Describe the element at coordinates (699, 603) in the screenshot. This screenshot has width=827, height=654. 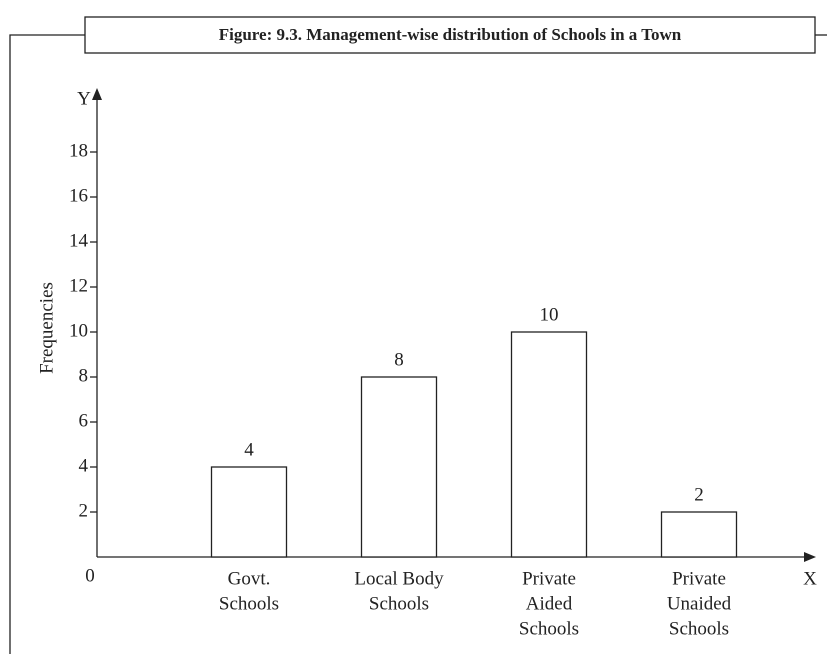
I see `x-tick-label: Unaided` at that location.